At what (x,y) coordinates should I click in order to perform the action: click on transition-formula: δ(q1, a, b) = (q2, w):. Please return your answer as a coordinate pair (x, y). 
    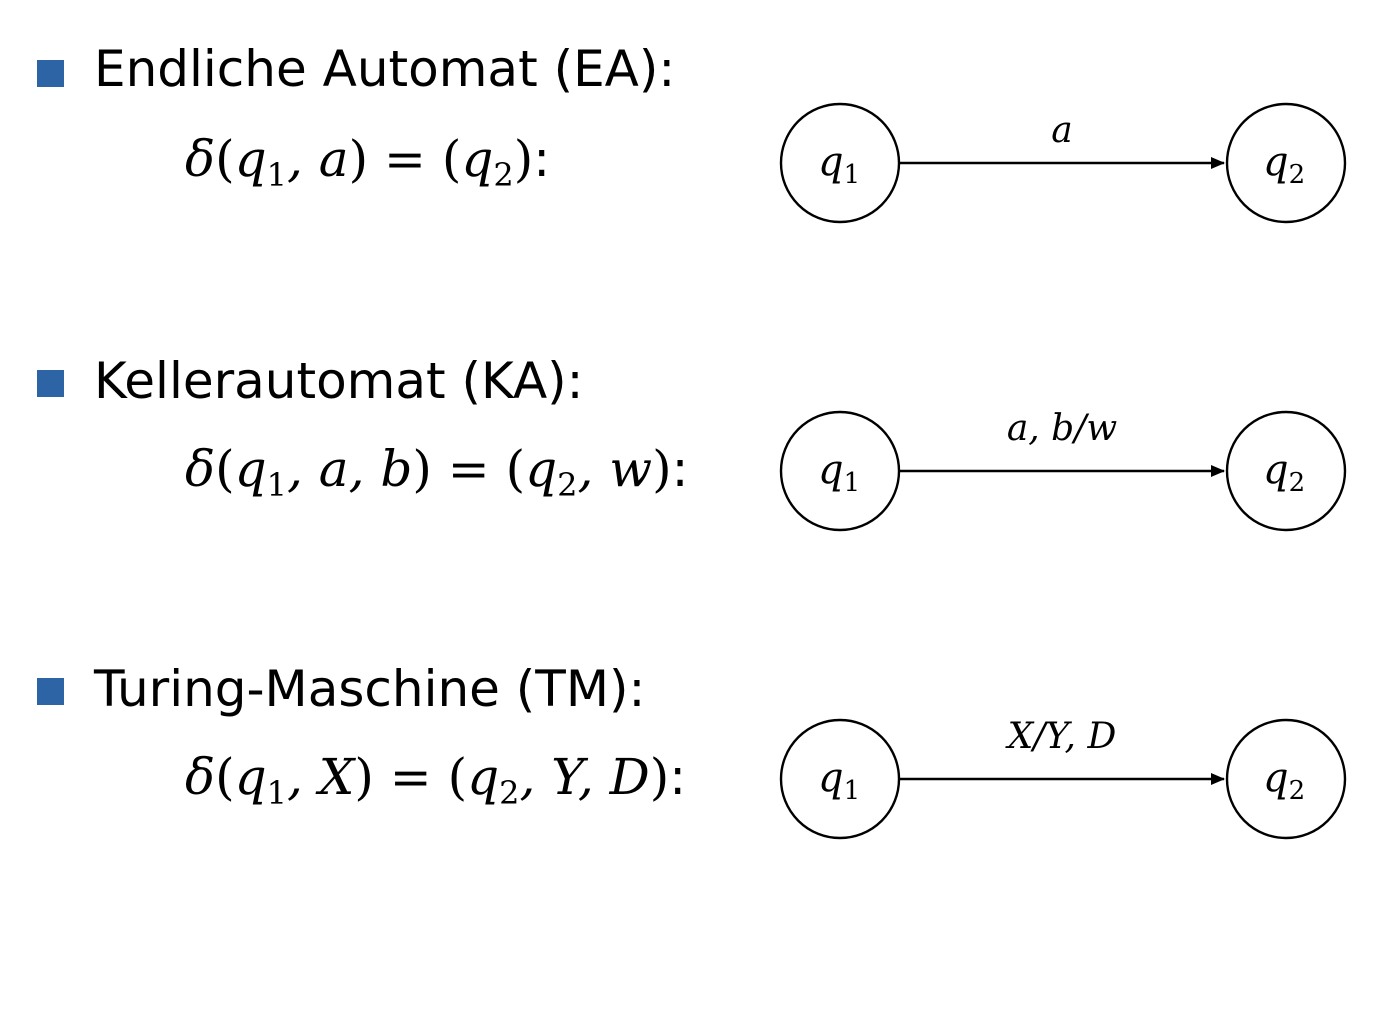
    Looking at the image, I should click on (437, 472).